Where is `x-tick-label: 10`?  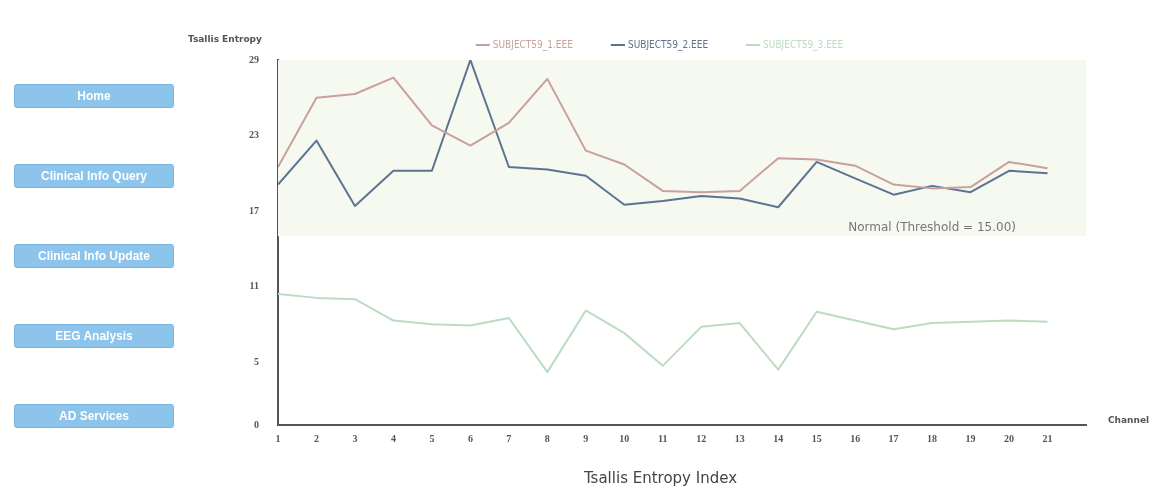
x-tick-label: 10 is located at coordinates (624, 438).